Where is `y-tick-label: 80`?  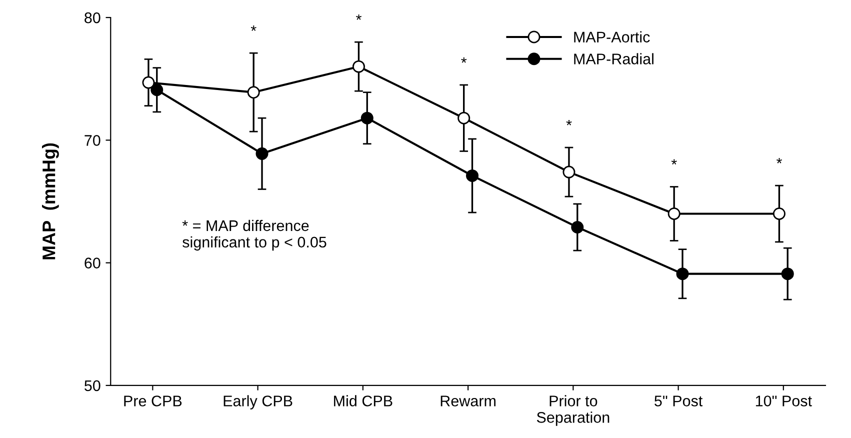 y-tick-label: 80 is located at coordinates (92, 18).